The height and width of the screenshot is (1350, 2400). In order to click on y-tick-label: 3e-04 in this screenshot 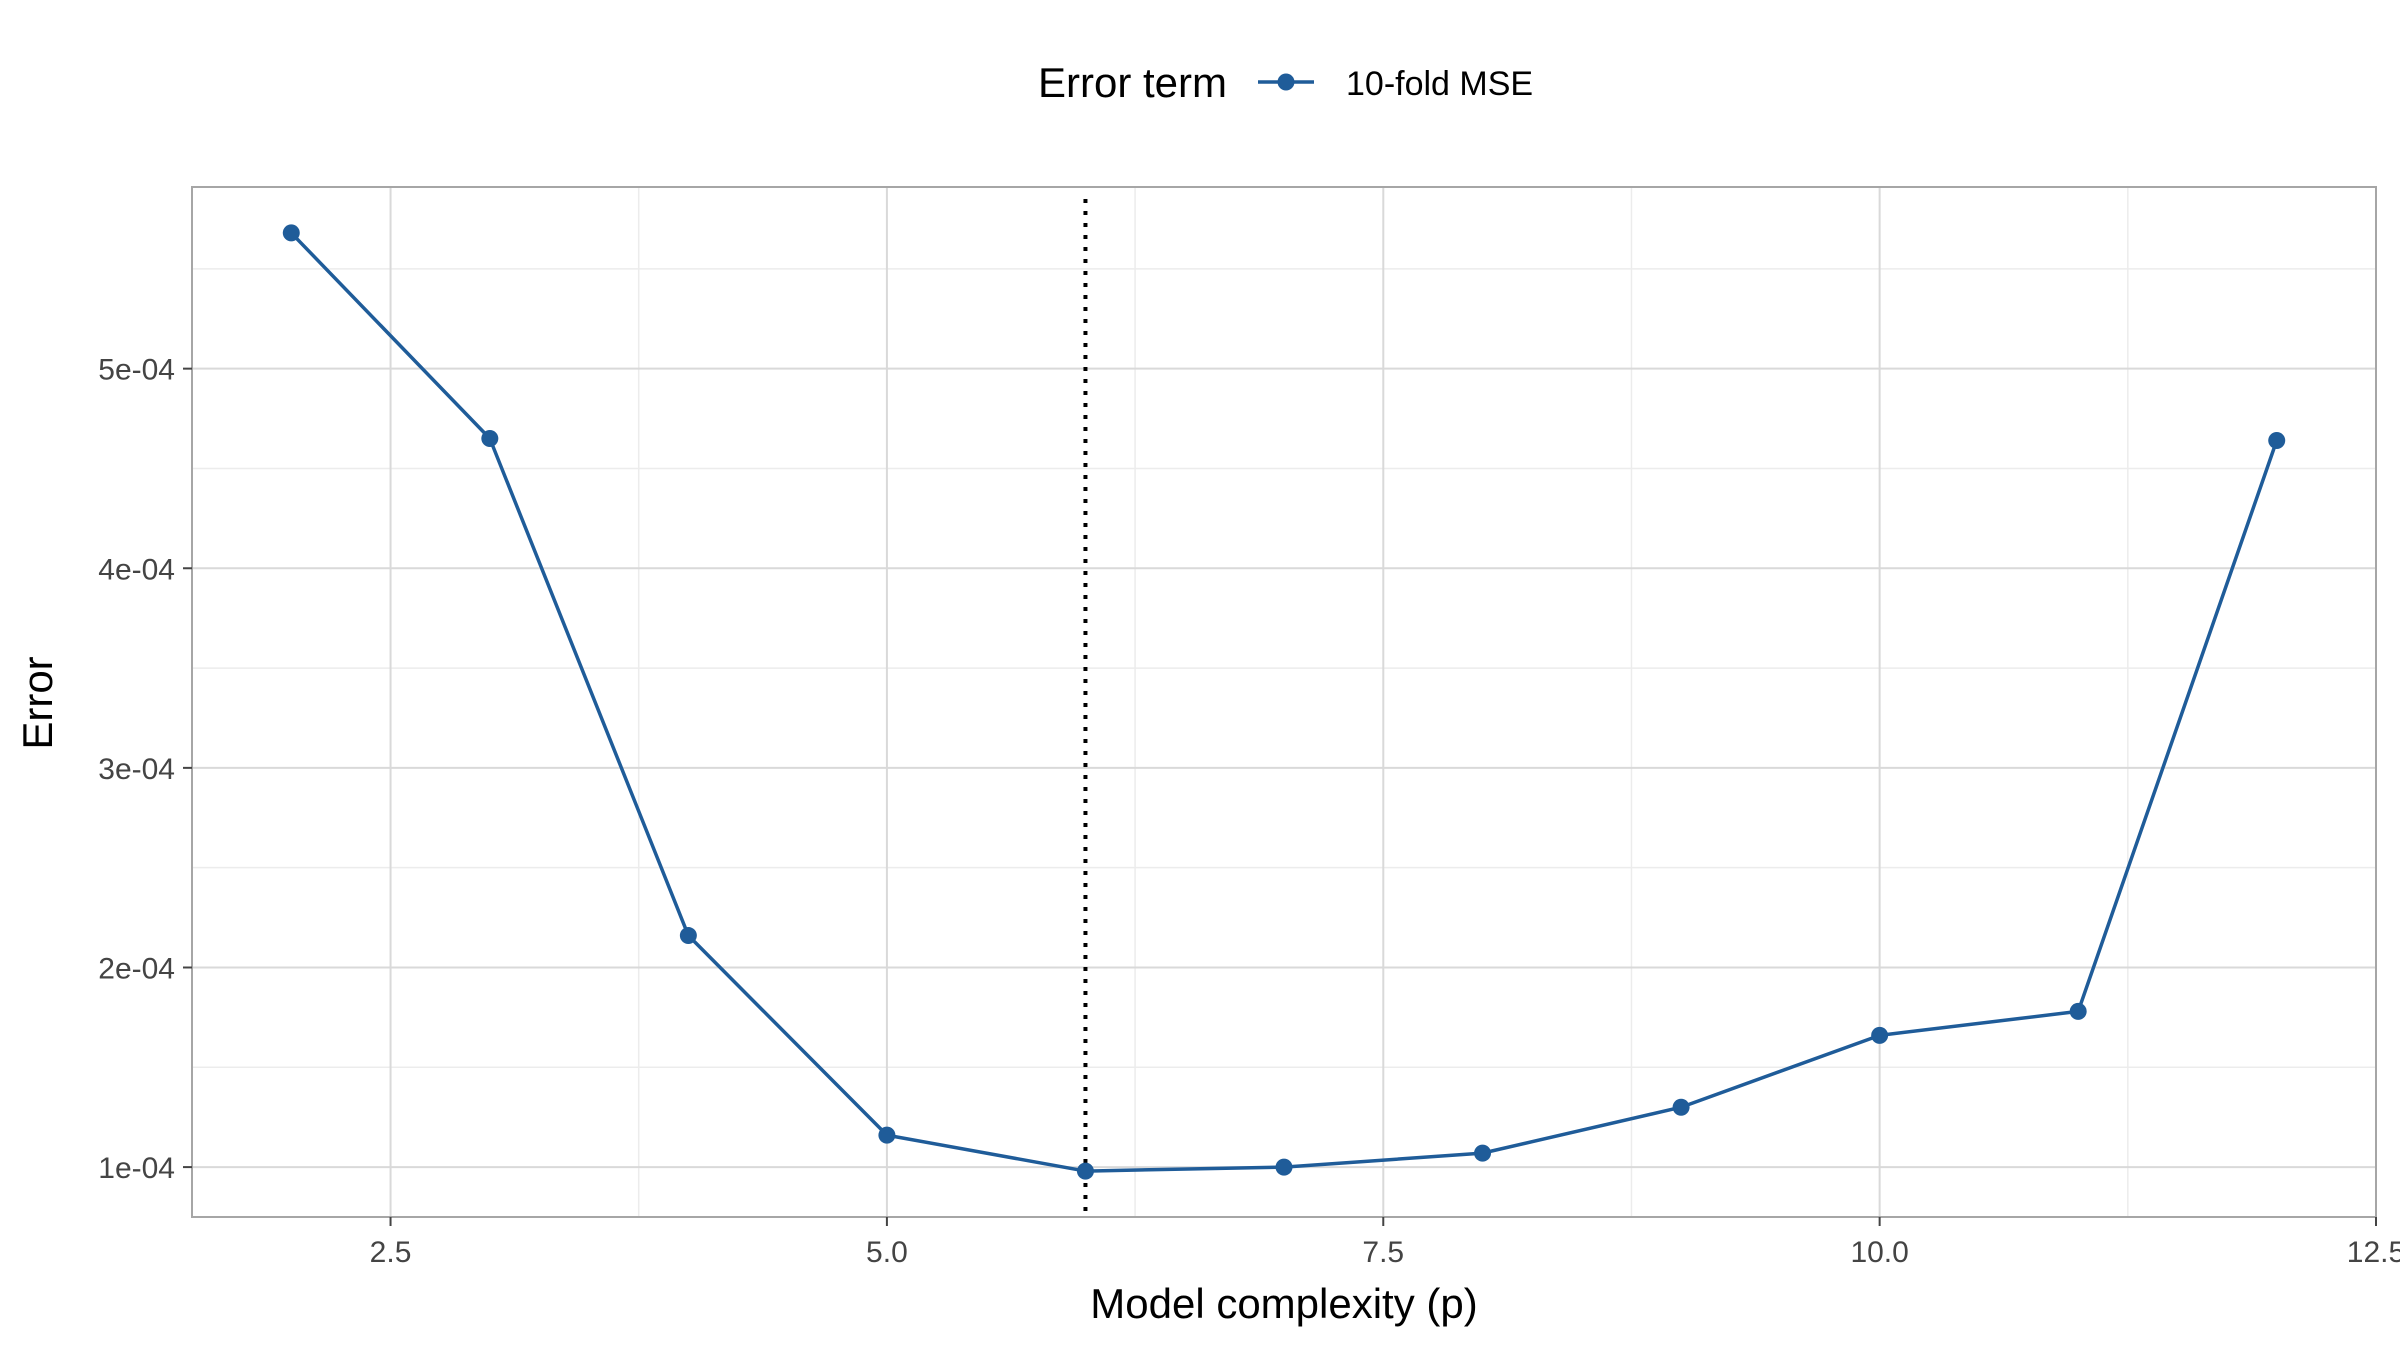, I will do `click(136, 769)`.